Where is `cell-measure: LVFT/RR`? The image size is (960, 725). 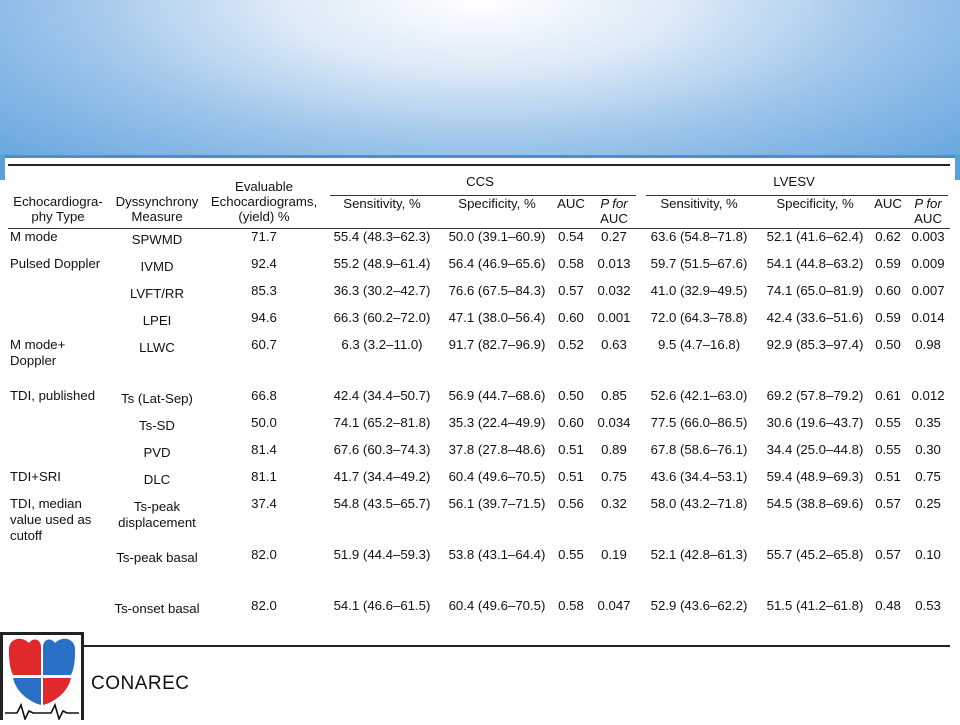
cell-measure: LVFT/RR is located at coordinates (157, 293).